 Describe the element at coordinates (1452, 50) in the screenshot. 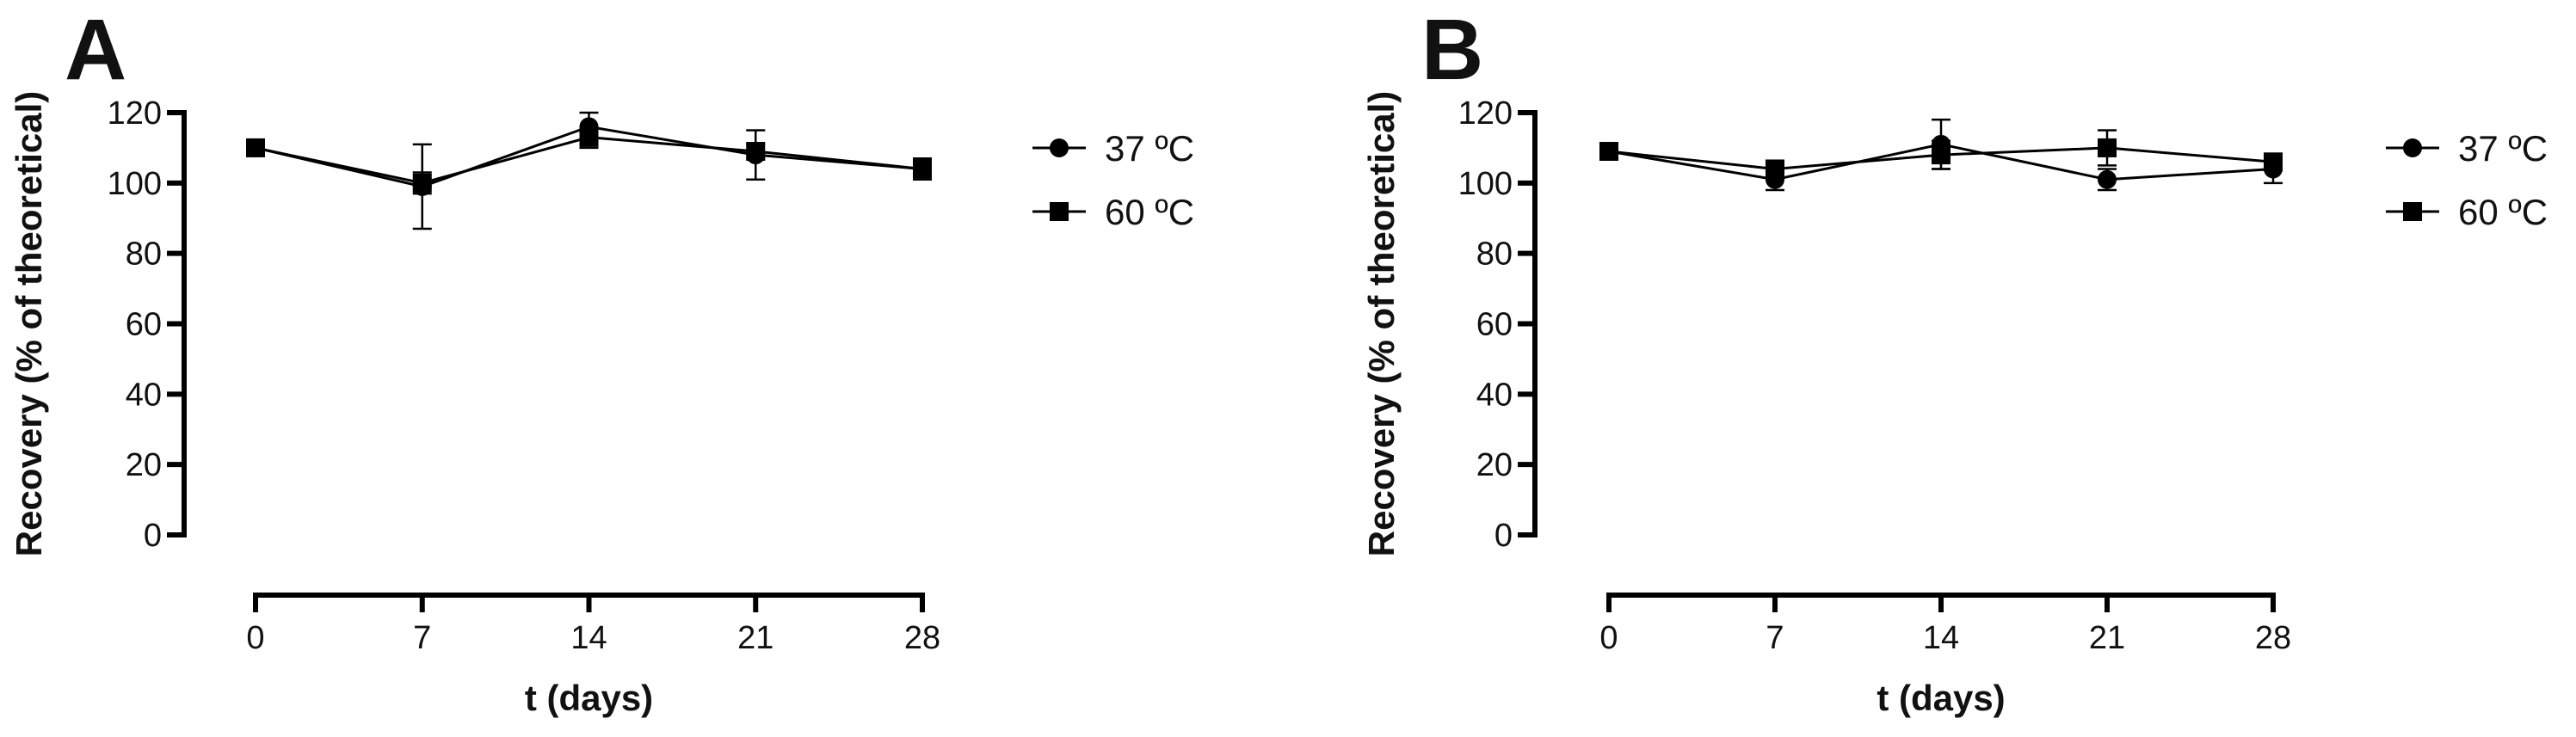

I see `panel-letter: B` at that location.